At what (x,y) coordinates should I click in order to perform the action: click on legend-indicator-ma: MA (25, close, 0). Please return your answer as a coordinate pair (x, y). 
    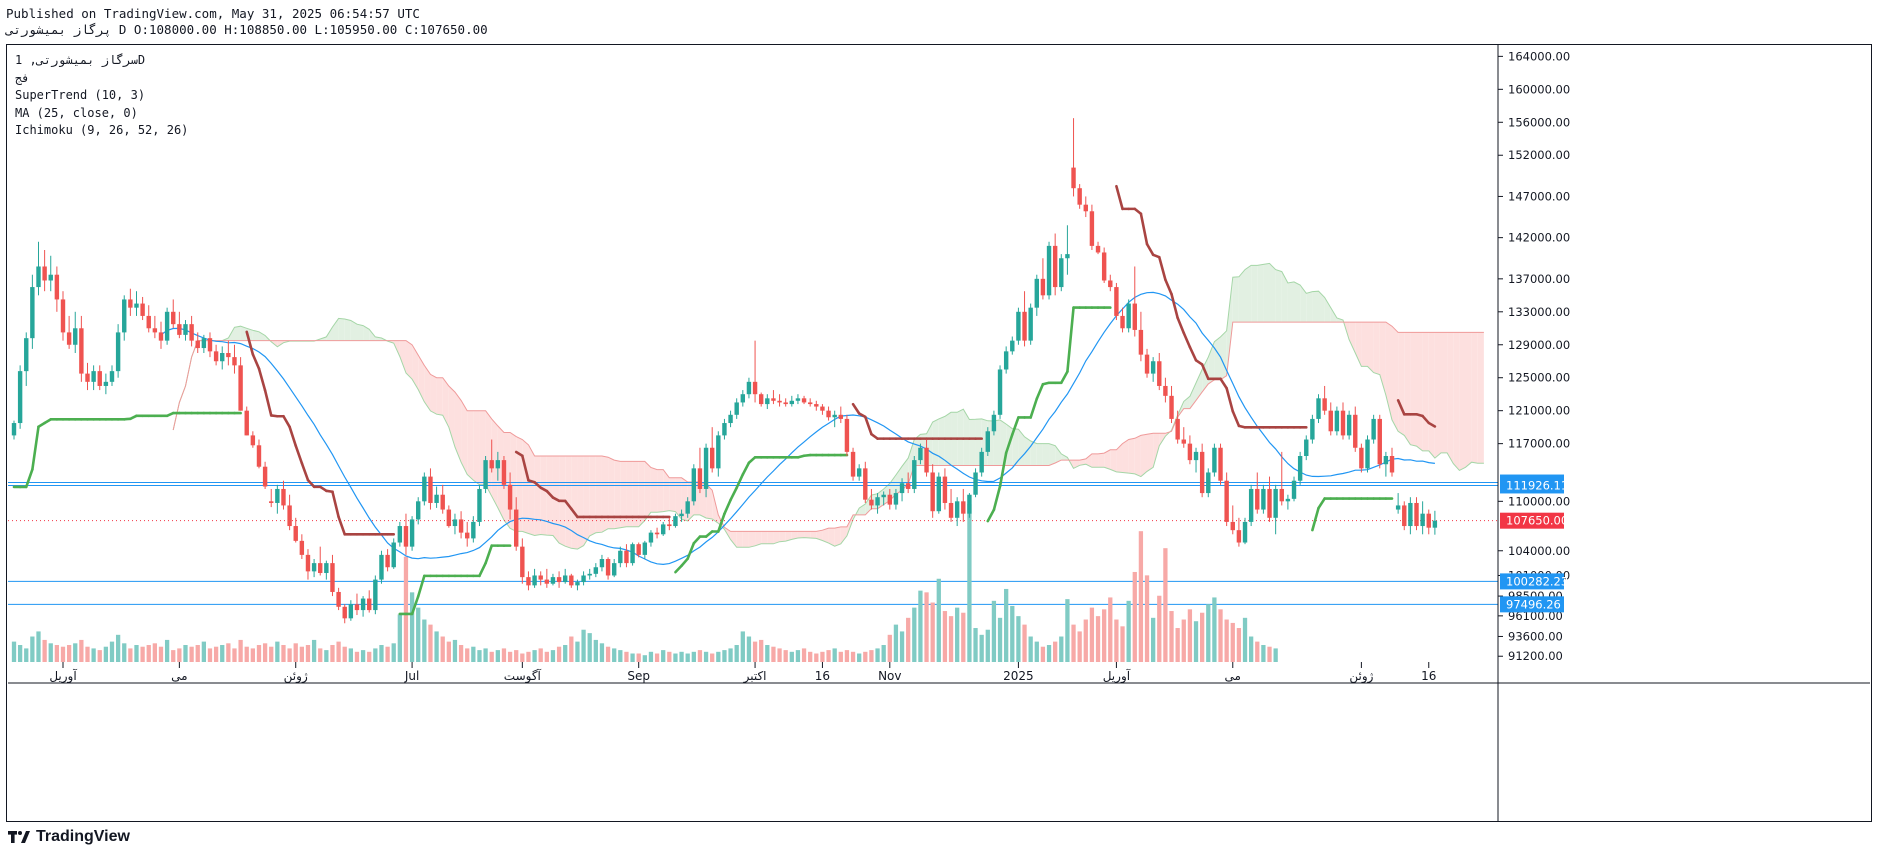
    Looking at the image, I should click on (76, 112).